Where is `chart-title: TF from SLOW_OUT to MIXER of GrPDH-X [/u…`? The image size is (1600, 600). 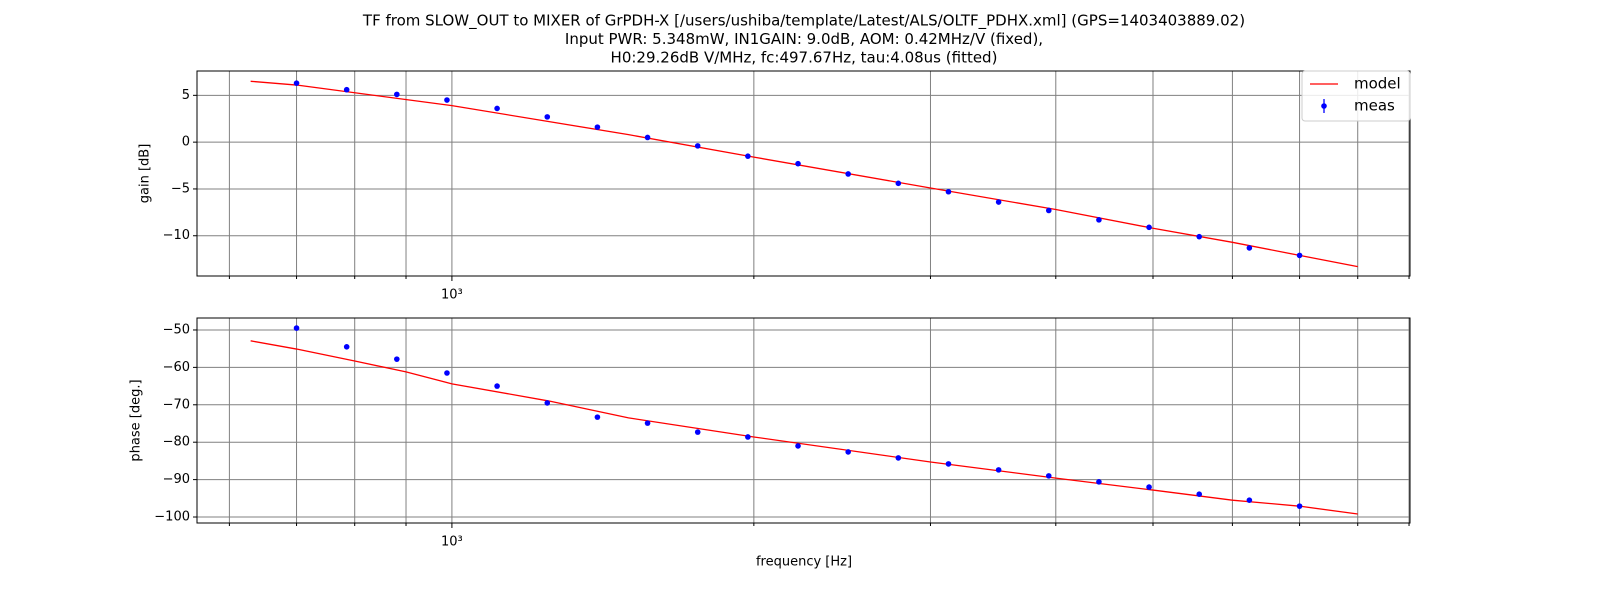
chart-title: TF from SLOW_OUT to MIXER of GrPDH-X [/u… is located at coordinates (803, 21).